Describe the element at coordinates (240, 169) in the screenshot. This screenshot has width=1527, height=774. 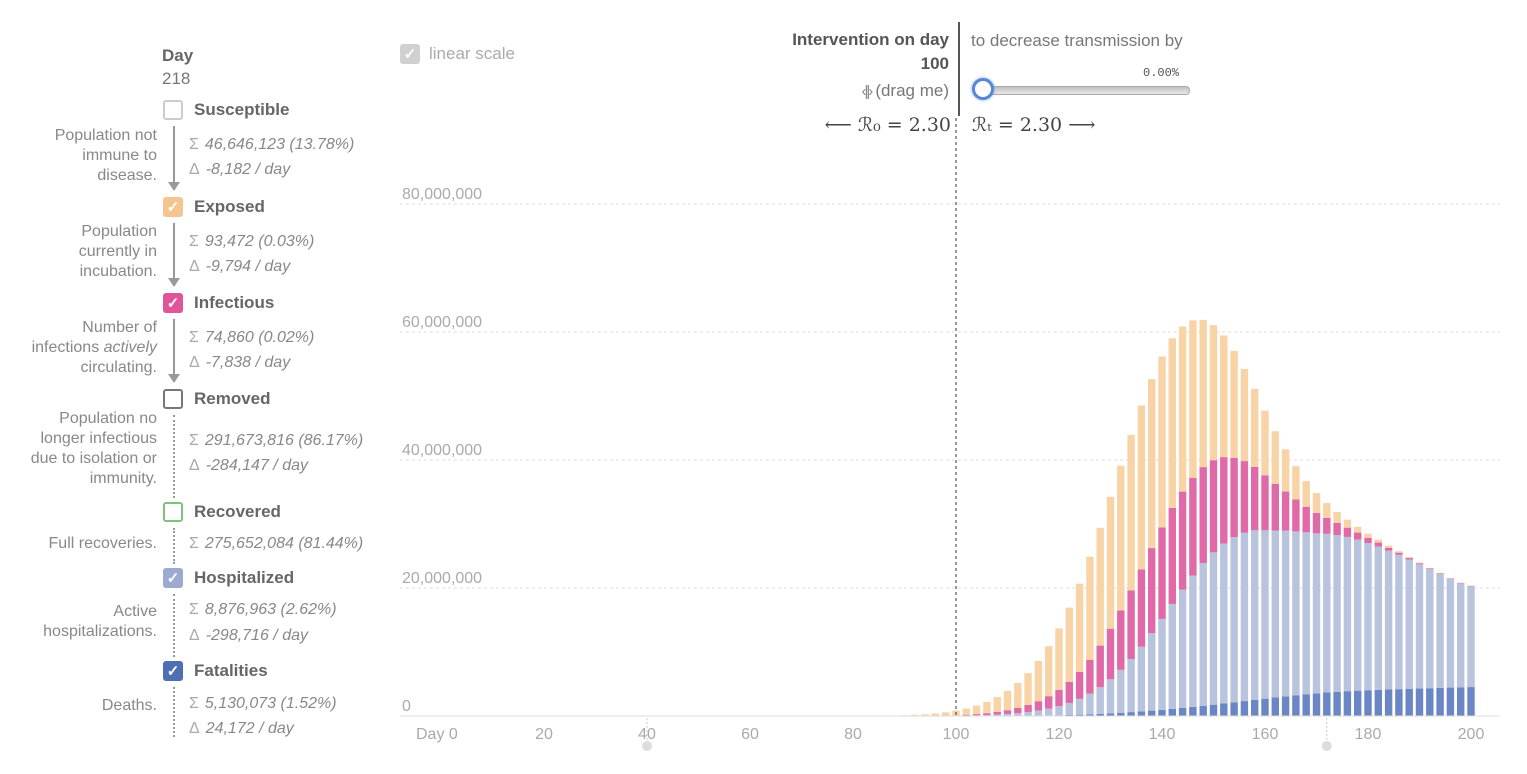
I see `susceptible-stat: Δ -8,182 / day` at that location.